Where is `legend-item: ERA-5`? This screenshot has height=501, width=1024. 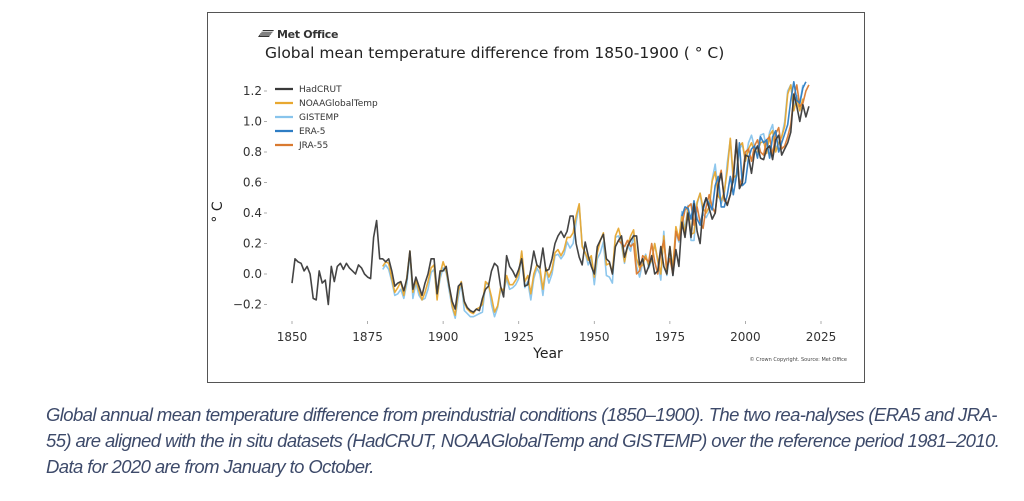 legend-item: ERA-5 is located at coordinates (300, 132).